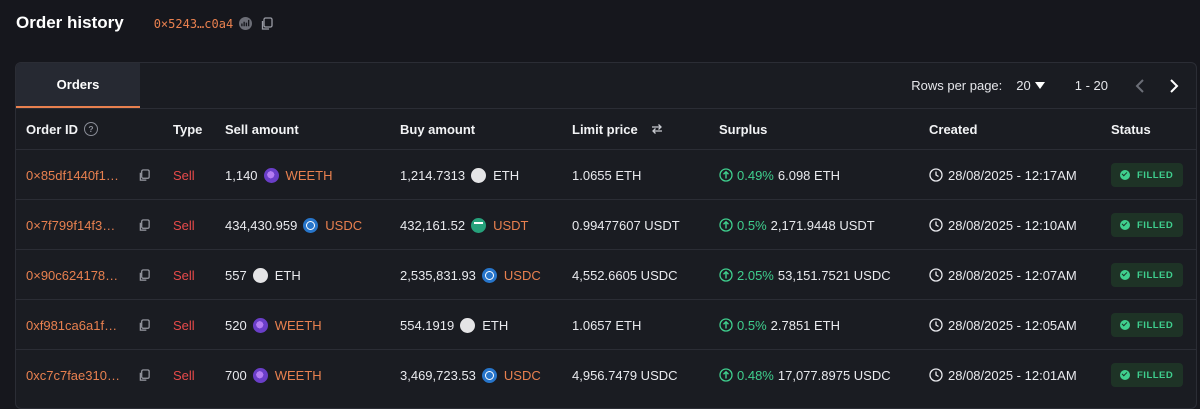 The width and height of the screenshot is (1200, 409). What do you see at coordinates (1012, 325) in the screenshot?
I see `created-date: 28/08/2025 - 12:05AM` at bounding box center [1012, 325].